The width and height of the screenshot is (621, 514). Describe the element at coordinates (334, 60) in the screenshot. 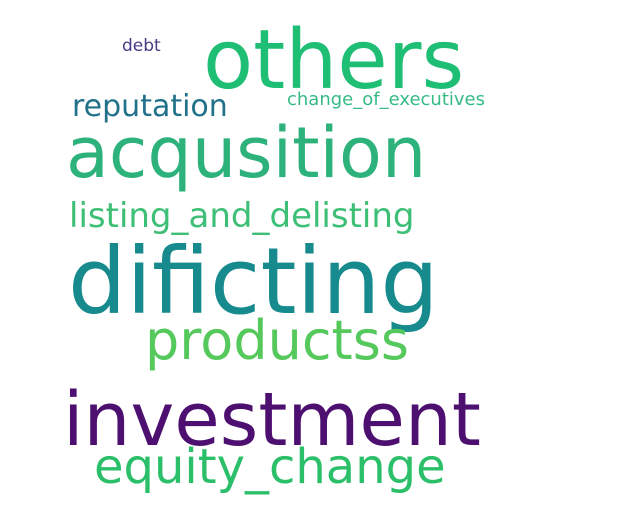

I see `word-others: others` at that location.